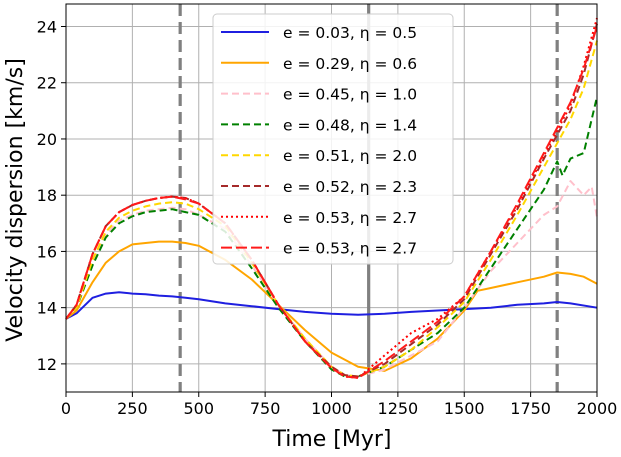 This screenshot has width=621, height=457. What do you see at coordinates (15, 200) in the screenshot?
I see `y-axis-label: Velocity dispersion [km/s]` at bounding box center [15, 200].